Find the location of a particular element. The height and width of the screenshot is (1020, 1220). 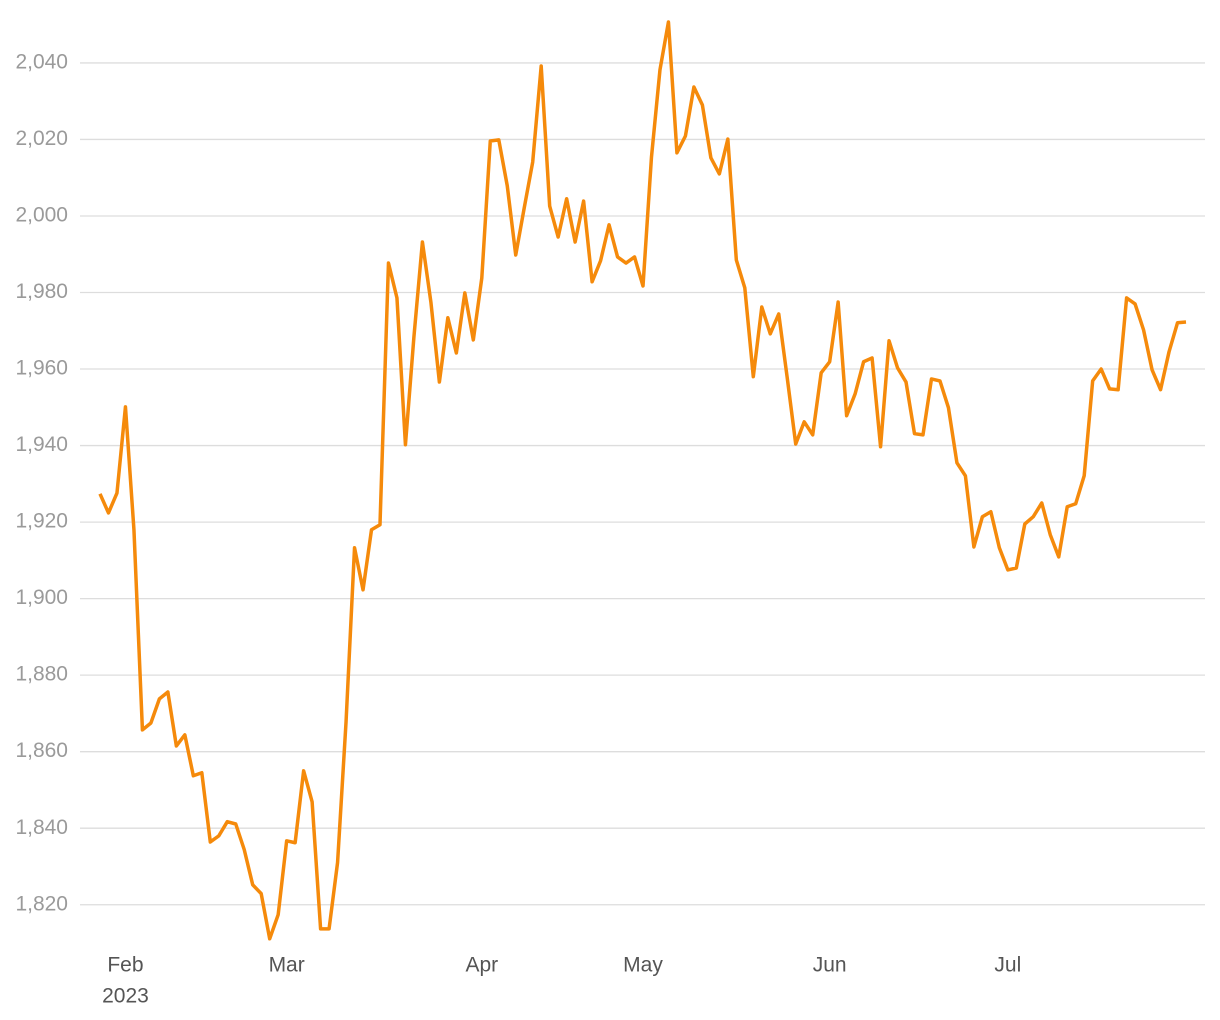

y-tick-label: 1,960 is located at coordinates (41, 368).